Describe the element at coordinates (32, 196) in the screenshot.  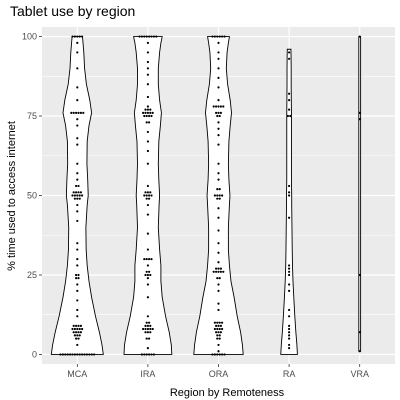
I see `y-tick-label: 50` at that location.